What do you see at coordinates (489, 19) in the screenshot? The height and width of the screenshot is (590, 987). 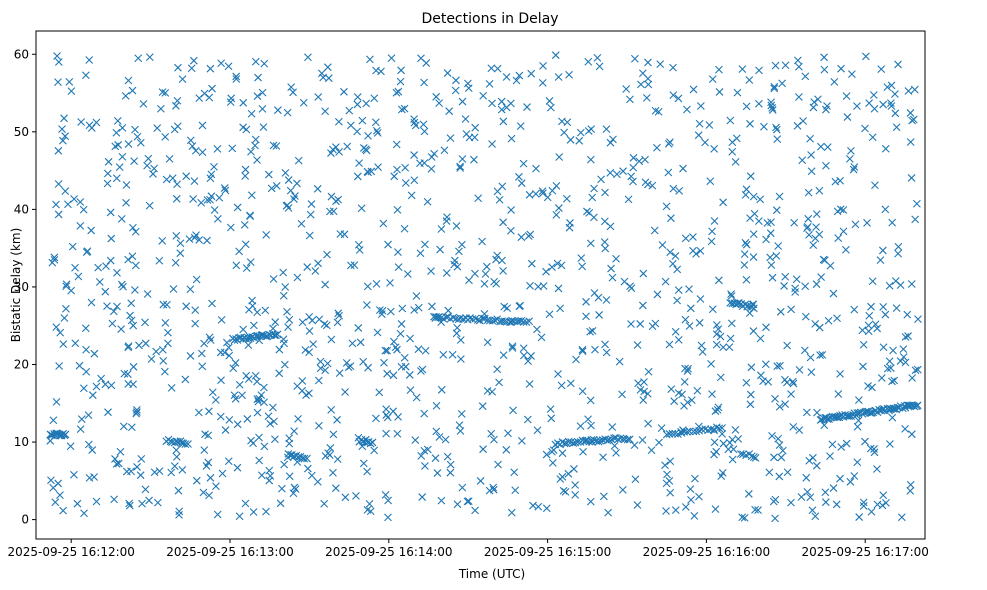 I see `chart-title: Detections in Delay` at bounding box center [489, 19].